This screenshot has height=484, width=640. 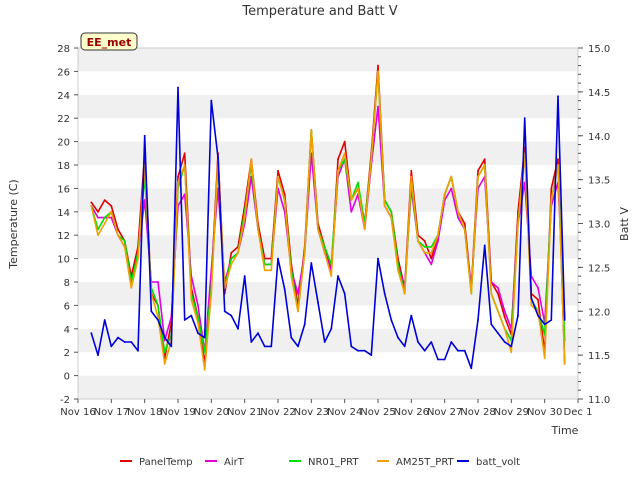 What do you see at coordinates (277, 412) in the screenshot?
I see `x-tick-label: Nov 22` at bounding box center [277, 412].